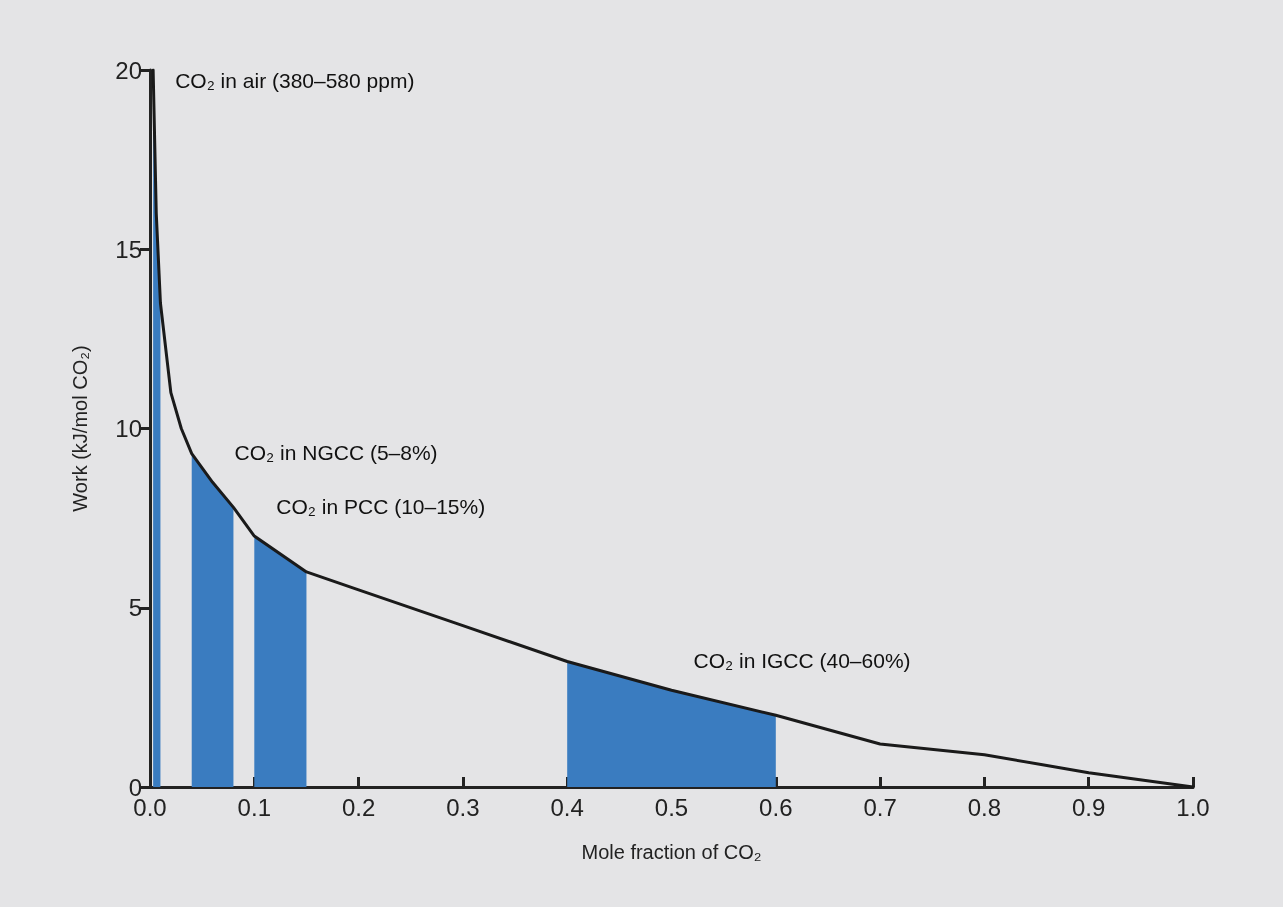  What do you see at coordinates (567, 807) in the screenshot?
I see `x-tick-label: 0.4` at bounding box center [567, 807].